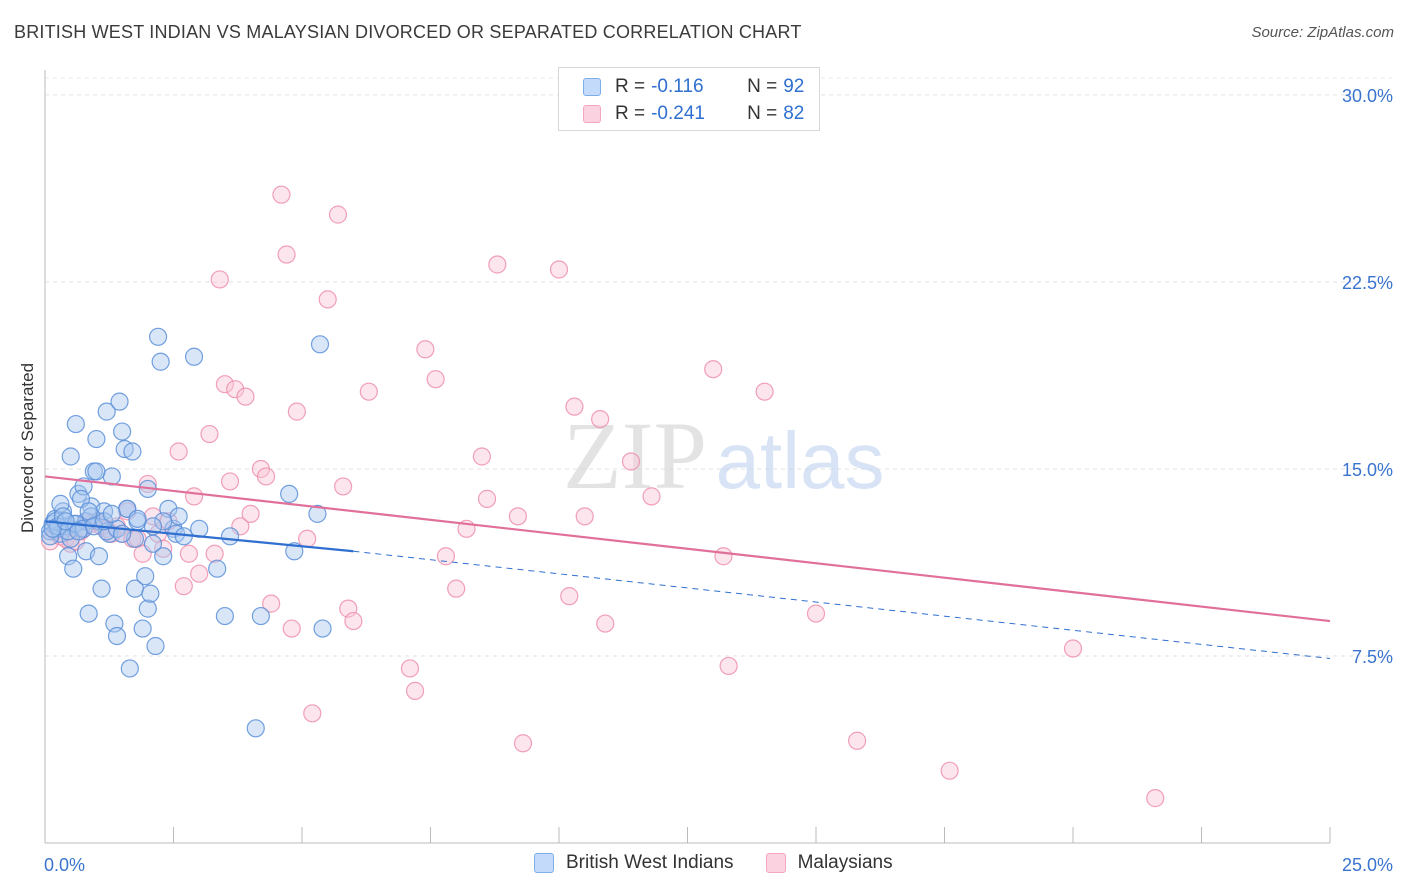  Describe the element at coordinates (1367, 865) in the screenshot. I see `x-tick-label: 25.0%` at that location.